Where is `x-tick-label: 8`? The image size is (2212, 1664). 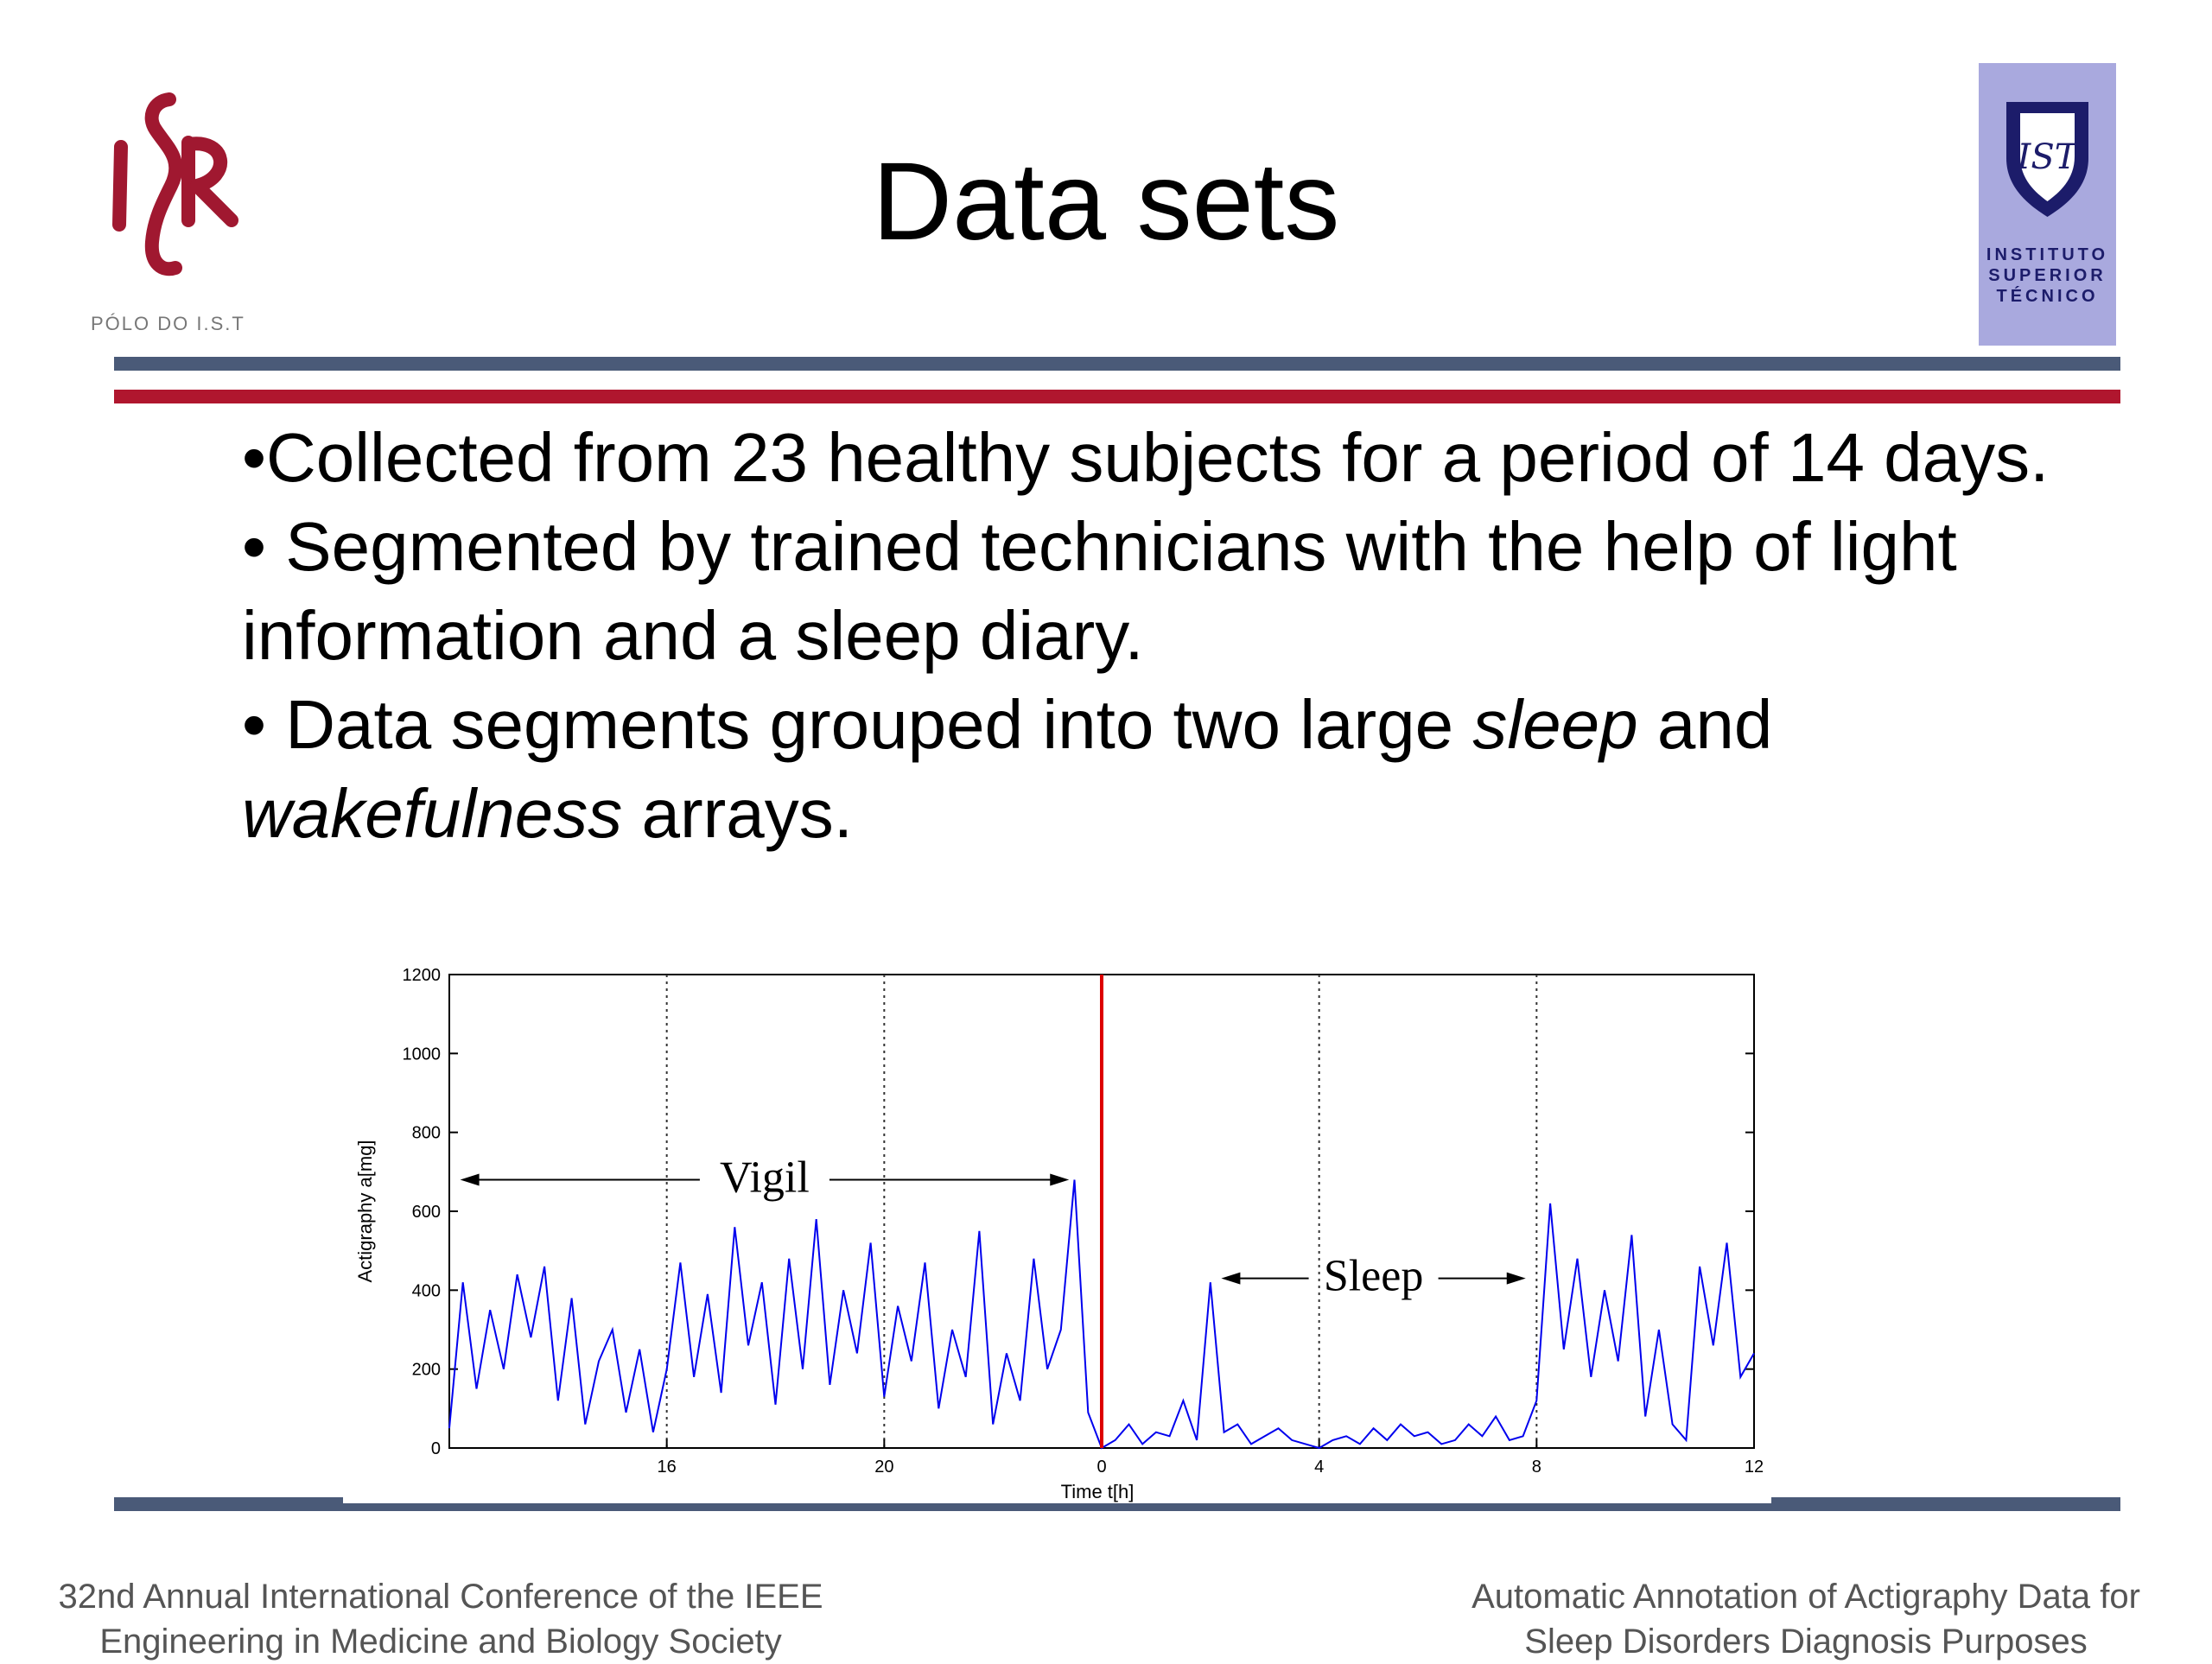
x-tick-label: 8 is located at coordinates (1536, 1467).